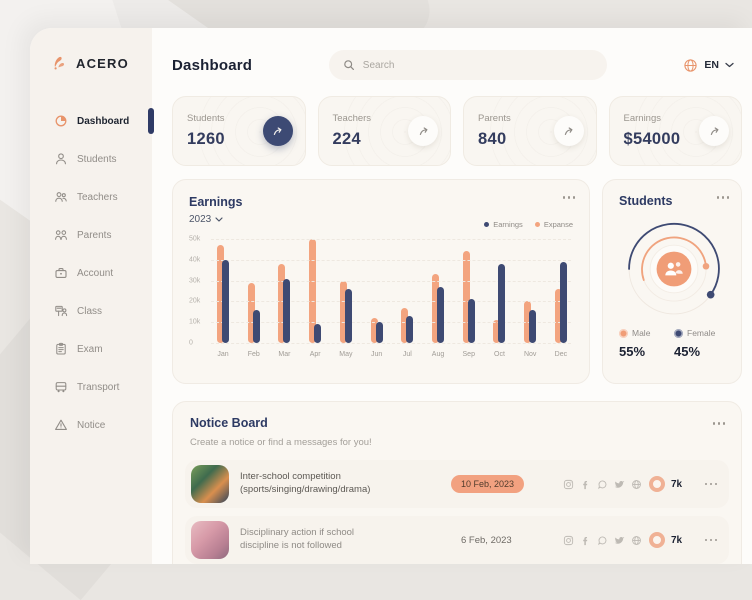 The height and width of the screenshot is (600, 752). I want to click on bar-expanse-aug, so click(436, 308).